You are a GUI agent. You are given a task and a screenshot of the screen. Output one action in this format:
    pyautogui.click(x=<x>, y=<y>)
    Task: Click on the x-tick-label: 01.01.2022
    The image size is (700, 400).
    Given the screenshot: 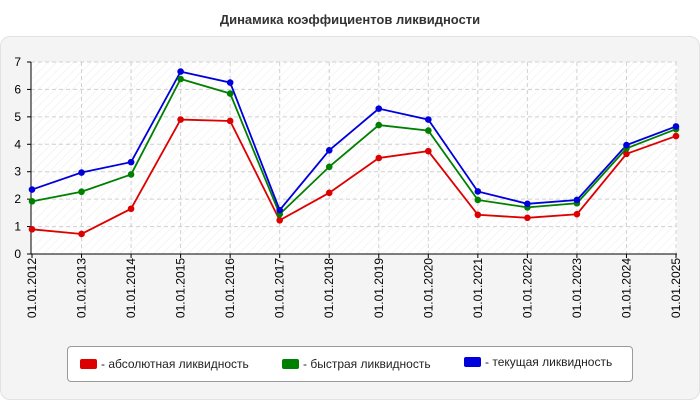 What is the action you would take?
    pyautogui.click(x=527, y=288)
    